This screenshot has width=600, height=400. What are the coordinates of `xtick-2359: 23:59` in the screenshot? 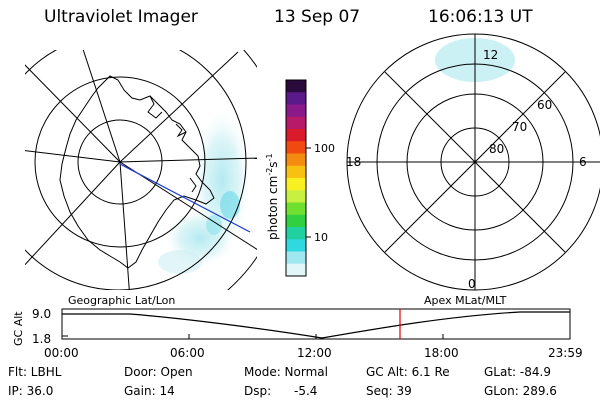 It's located at (565, 353).